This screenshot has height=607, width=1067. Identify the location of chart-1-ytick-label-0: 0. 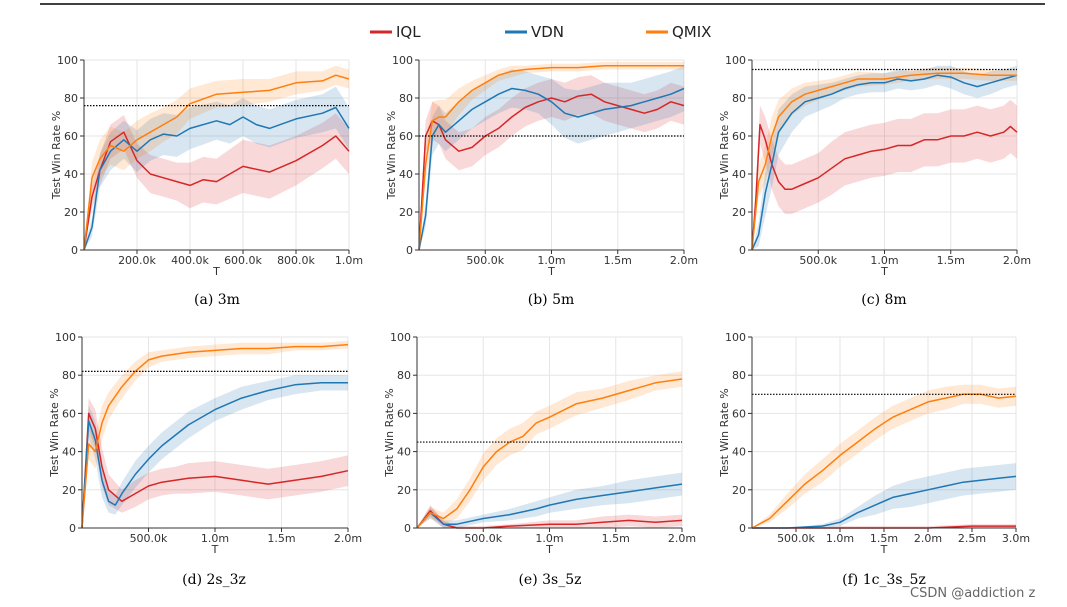
(409, 250).